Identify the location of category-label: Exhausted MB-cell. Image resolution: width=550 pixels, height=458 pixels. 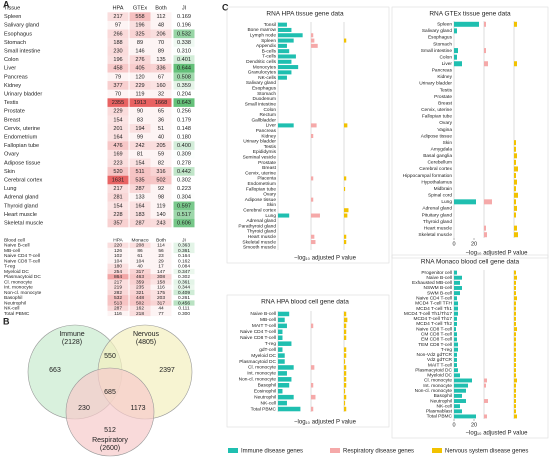
(432, 283).